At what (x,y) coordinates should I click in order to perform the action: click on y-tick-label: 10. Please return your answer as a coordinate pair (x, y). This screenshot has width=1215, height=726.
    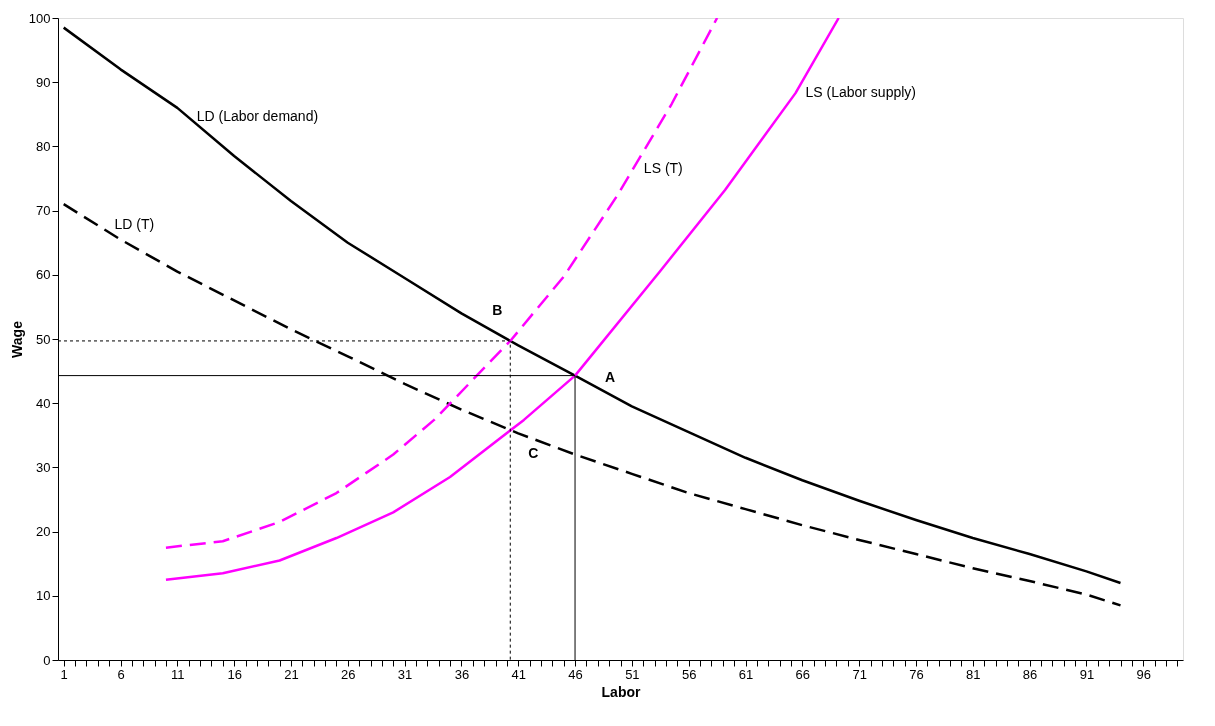
    Looking at the image, I should click on (43, 596).